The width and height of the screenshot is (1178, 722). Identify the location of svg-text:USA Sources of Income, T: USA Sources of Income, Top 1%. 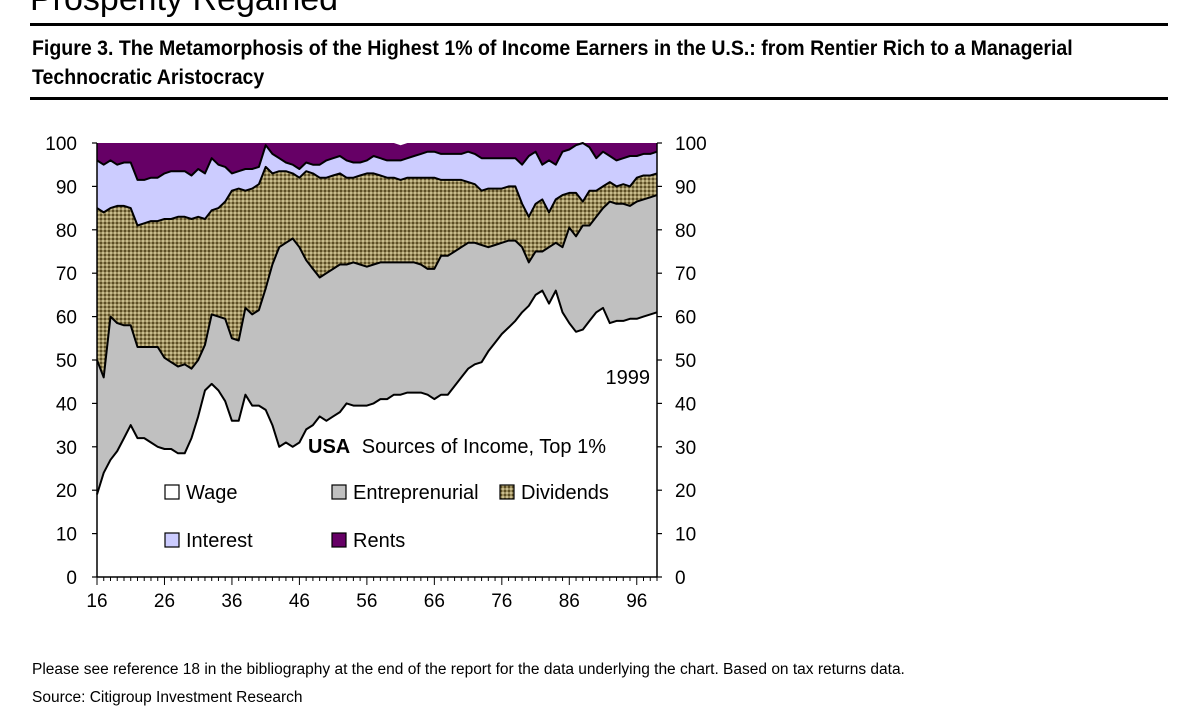
(457, 447).